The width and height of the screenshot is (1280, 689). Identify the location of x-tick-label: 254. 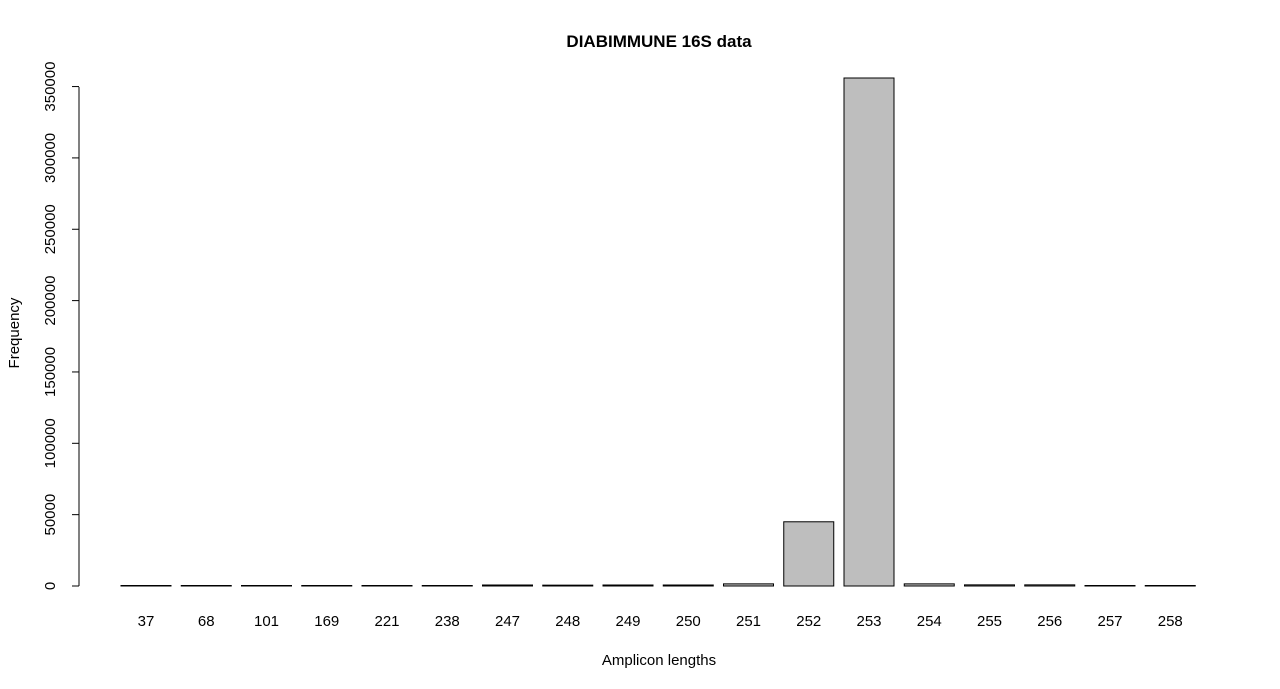
(929, 621).